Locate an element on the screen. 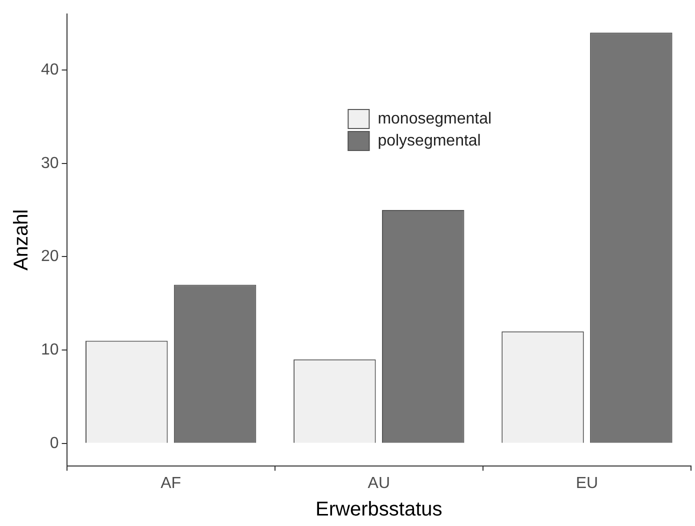  x-tick-label: EU is located at coordinates (587, 483).